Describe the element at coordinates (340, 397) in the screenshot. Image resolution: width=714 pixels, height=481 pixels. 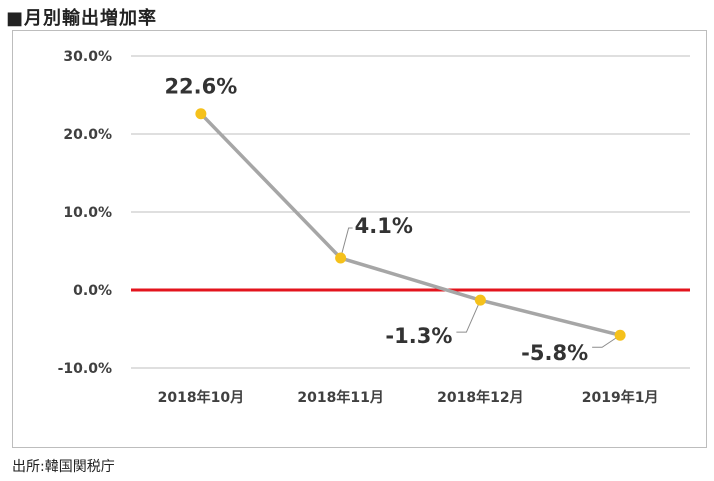
I see `x-tick-label: 2018年11月` at that location.